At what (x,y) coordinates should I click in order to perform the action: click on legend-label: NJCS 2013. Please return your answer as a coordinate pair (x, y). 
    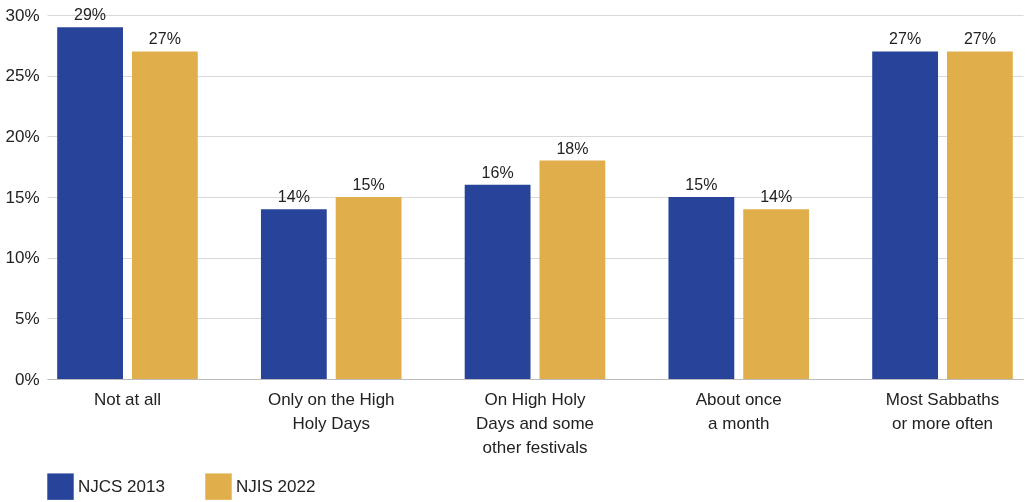
    Looking at the image, I should click on (121, 486).